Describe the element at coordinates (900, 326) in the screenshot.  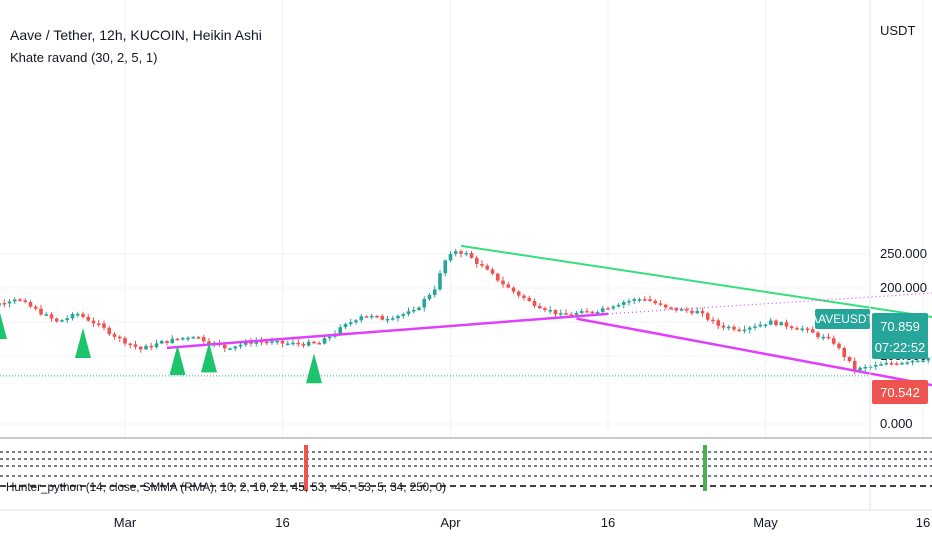
I see `last-price-value: 70.859` at that location.